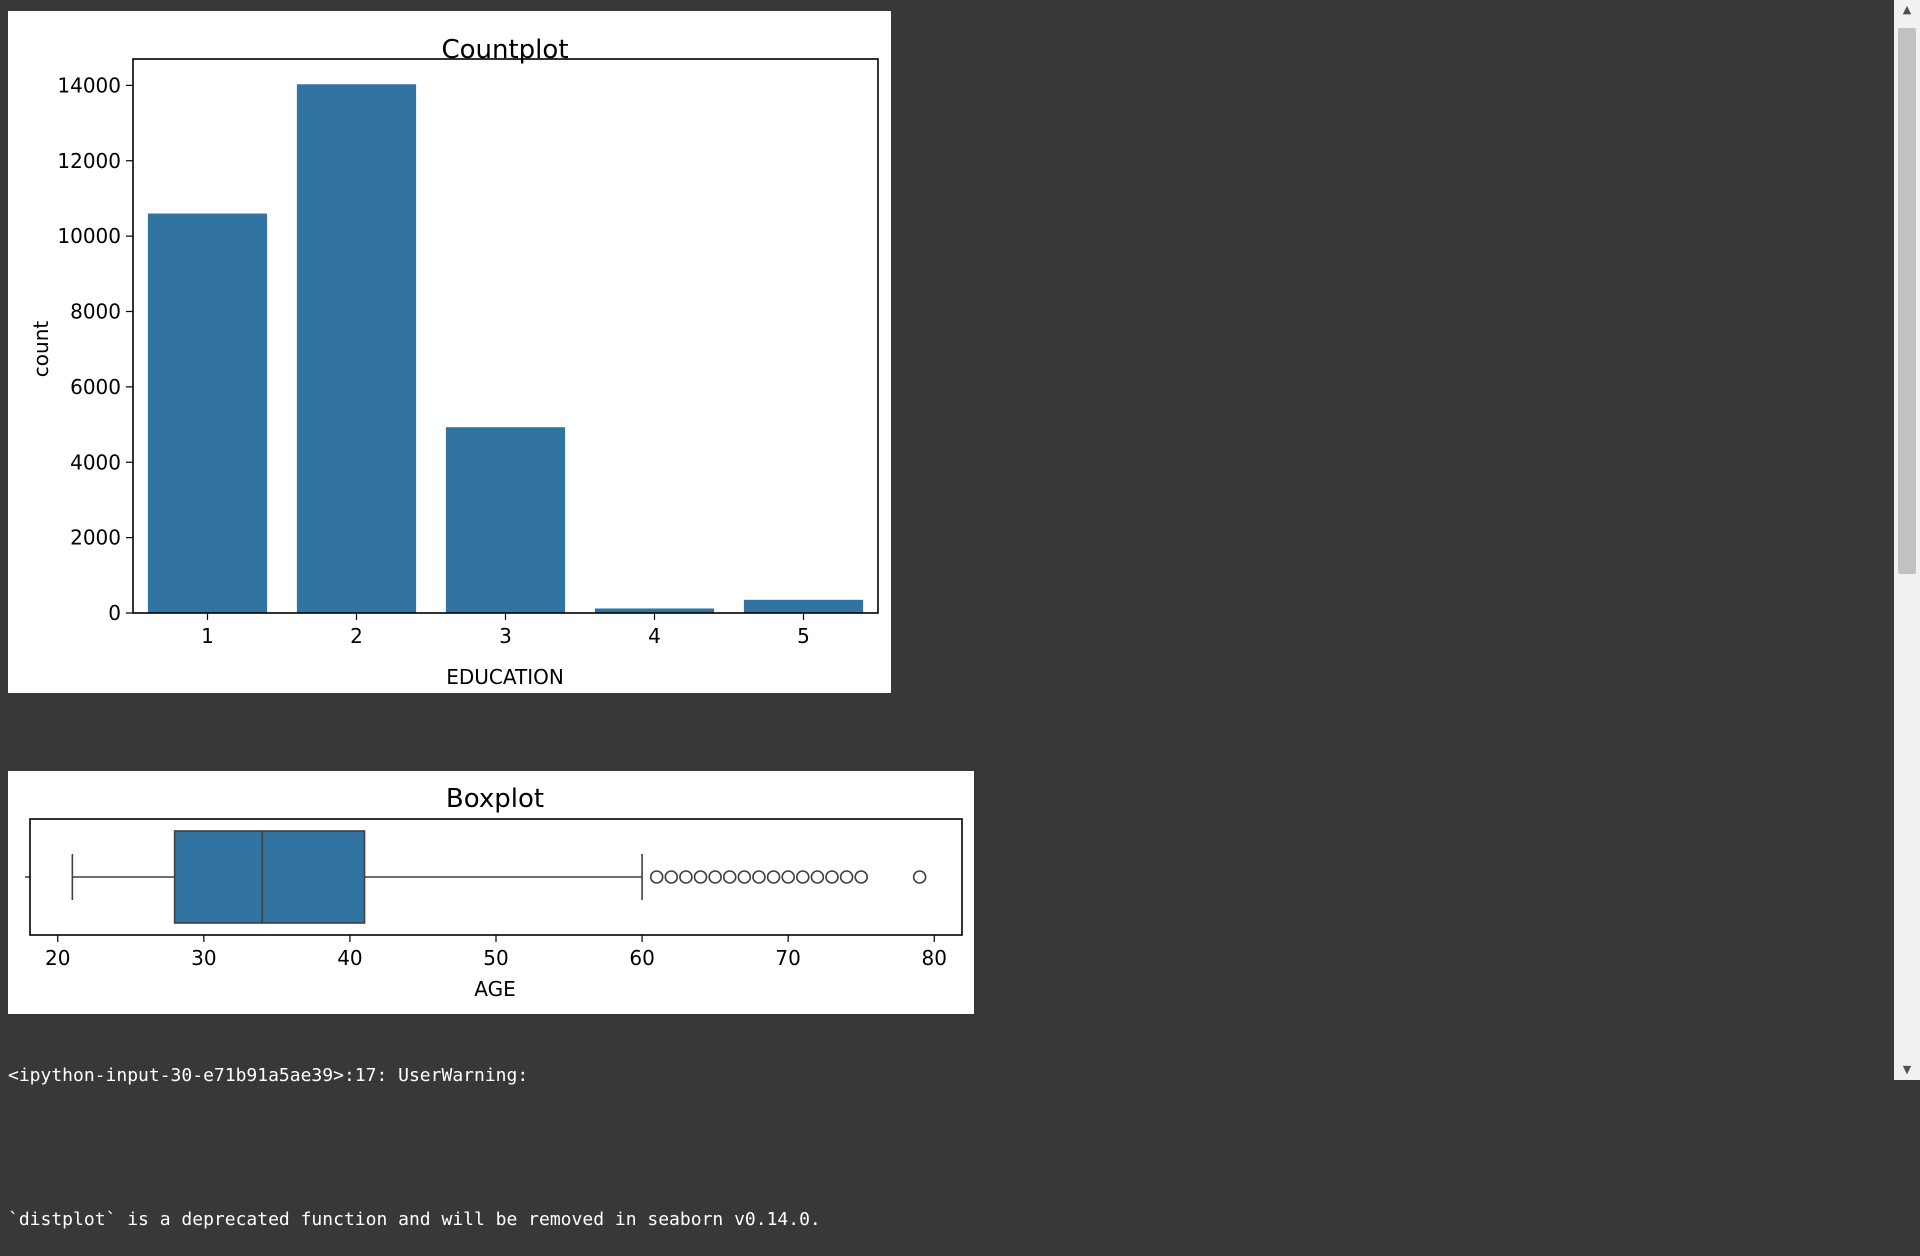  I want to click on scrollbar-thumb, so click(1907, 301).